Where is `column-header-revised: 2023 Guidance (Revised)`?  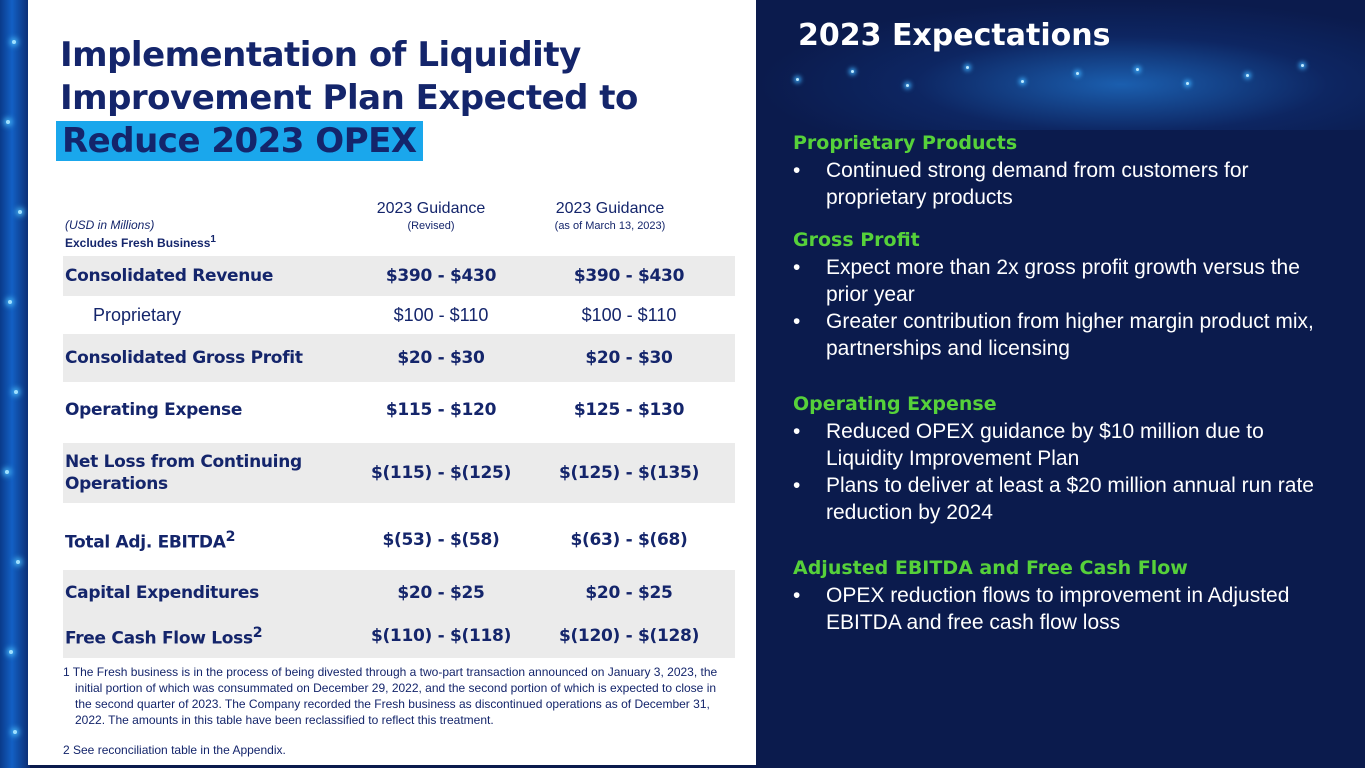 column-header-revised: 2023 Guidance (Revised) is located at coordinates (431, 216).